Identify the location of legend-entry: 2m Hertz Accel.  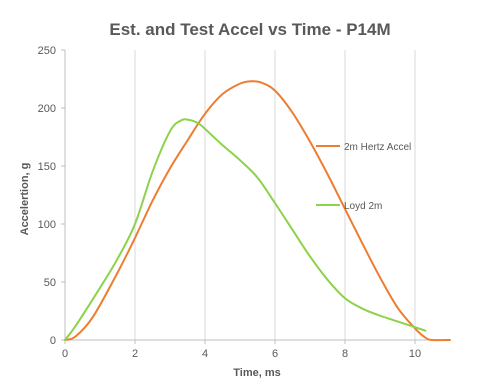
(363, 147).